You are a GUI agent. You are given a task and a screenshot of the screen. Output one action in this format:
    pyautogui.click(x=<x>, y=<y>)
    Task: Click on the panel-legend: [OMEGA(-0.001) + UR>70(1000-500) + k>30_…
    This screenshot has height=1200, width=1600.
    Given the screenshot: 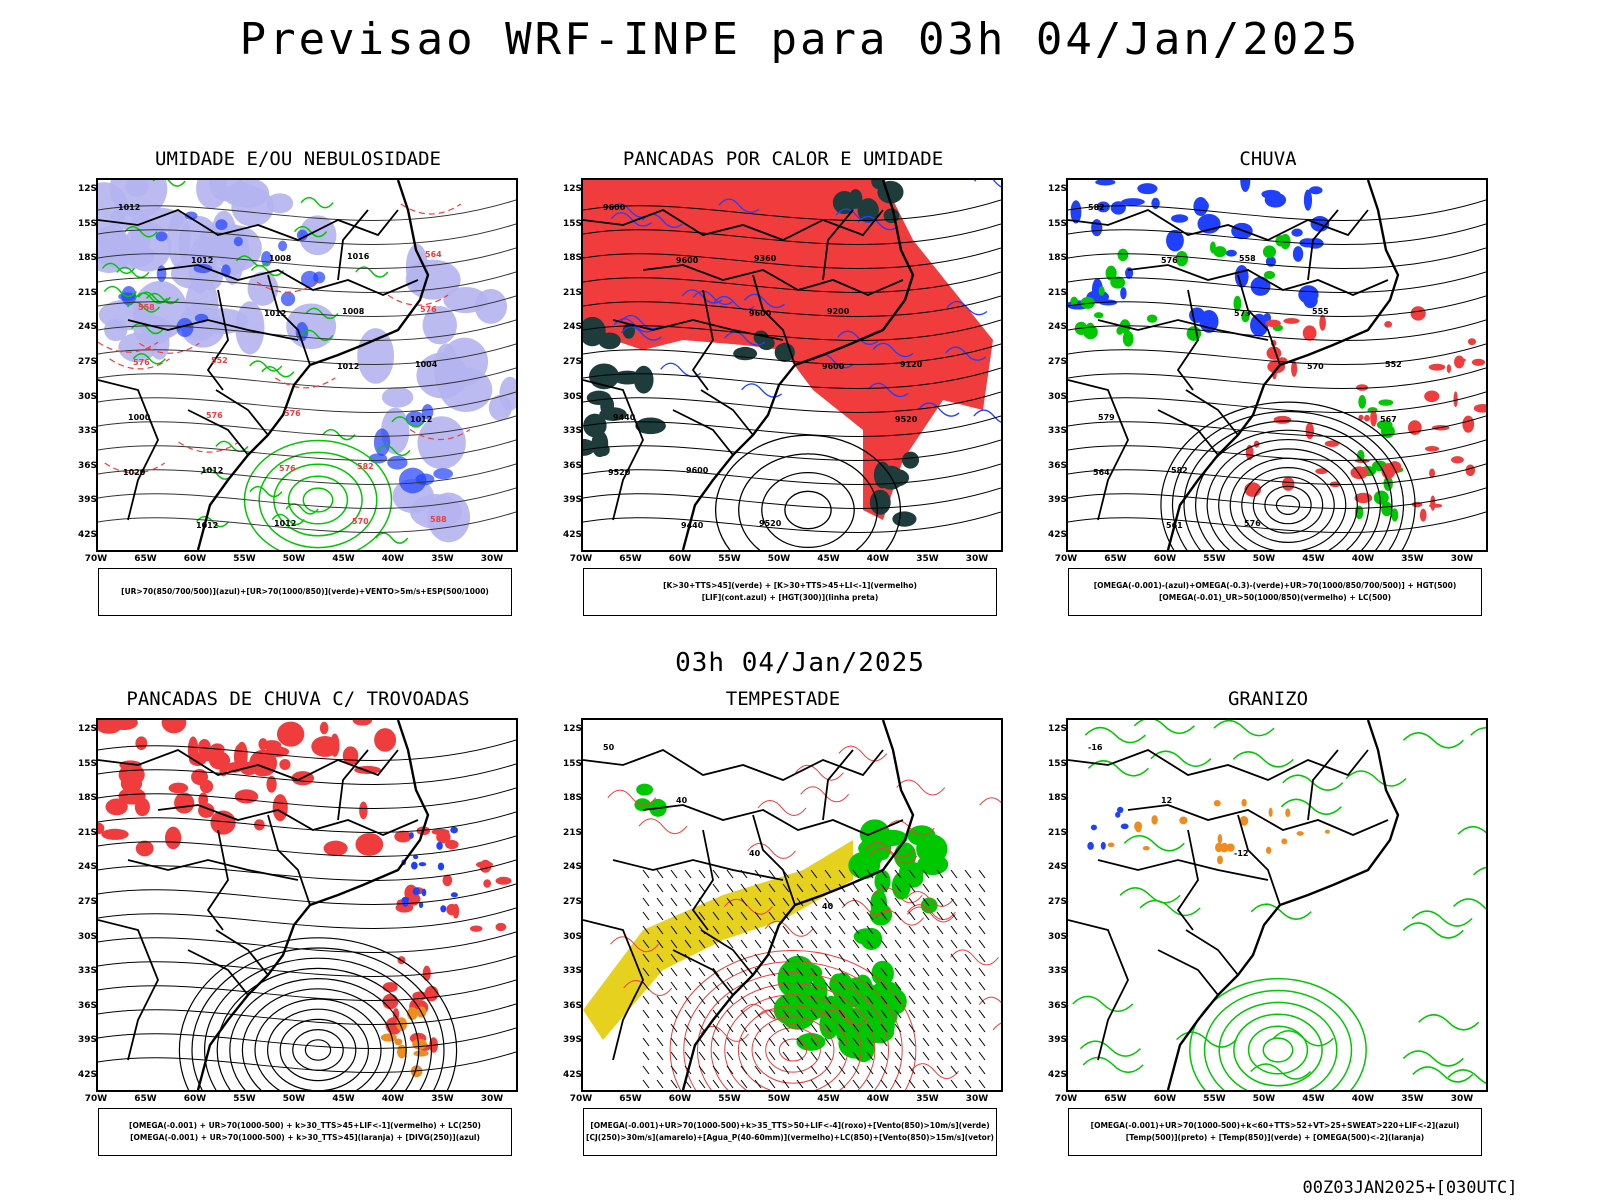 What is the action you would take?
    pyautogui.click(x=305, y=1132)
    